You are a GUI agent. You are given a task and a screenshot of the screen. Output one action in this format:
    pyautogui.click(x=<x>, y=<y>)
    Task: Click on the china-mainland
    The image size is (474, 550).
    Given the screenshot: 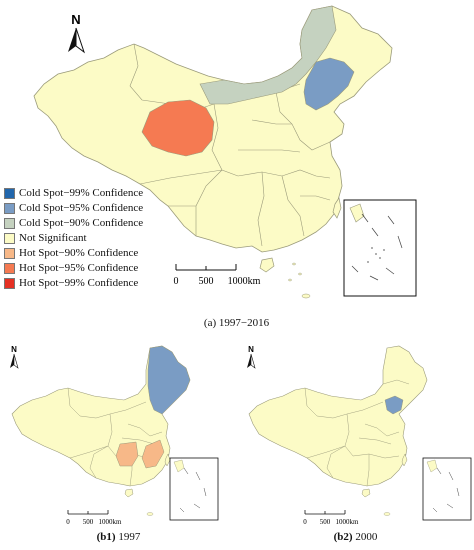 What is the action you would take?
    pyautogui.click(x=338, y=416)
    